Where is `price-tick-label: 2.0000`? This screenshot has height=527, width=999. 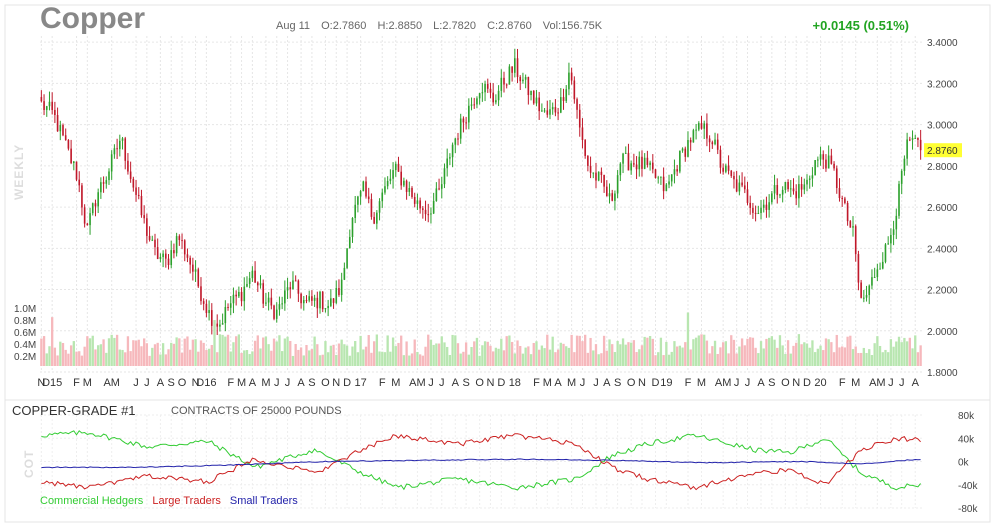
price-tick-label: 2.0000 is located at coordinates (942, 332).